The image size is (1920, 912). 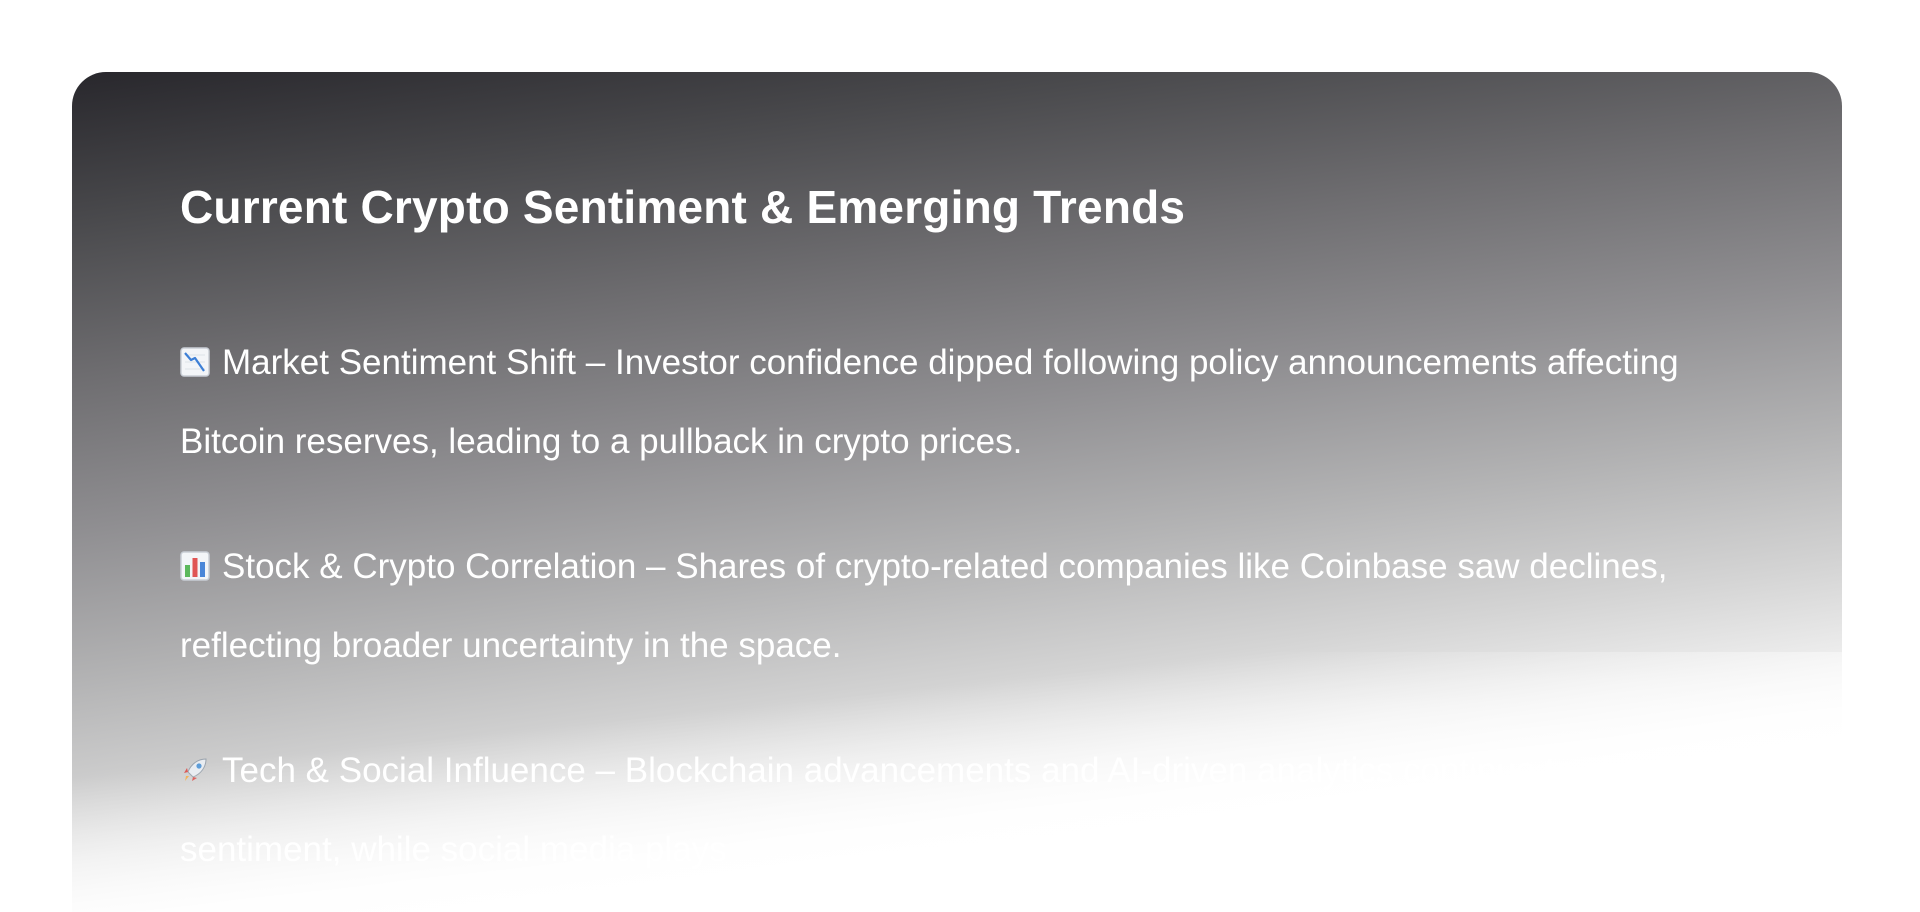 What do you see at coordinates (404, 771) in the screenshot?
I see `trend-heading: Tech & Social Influence` at bounding box center [404, 771].